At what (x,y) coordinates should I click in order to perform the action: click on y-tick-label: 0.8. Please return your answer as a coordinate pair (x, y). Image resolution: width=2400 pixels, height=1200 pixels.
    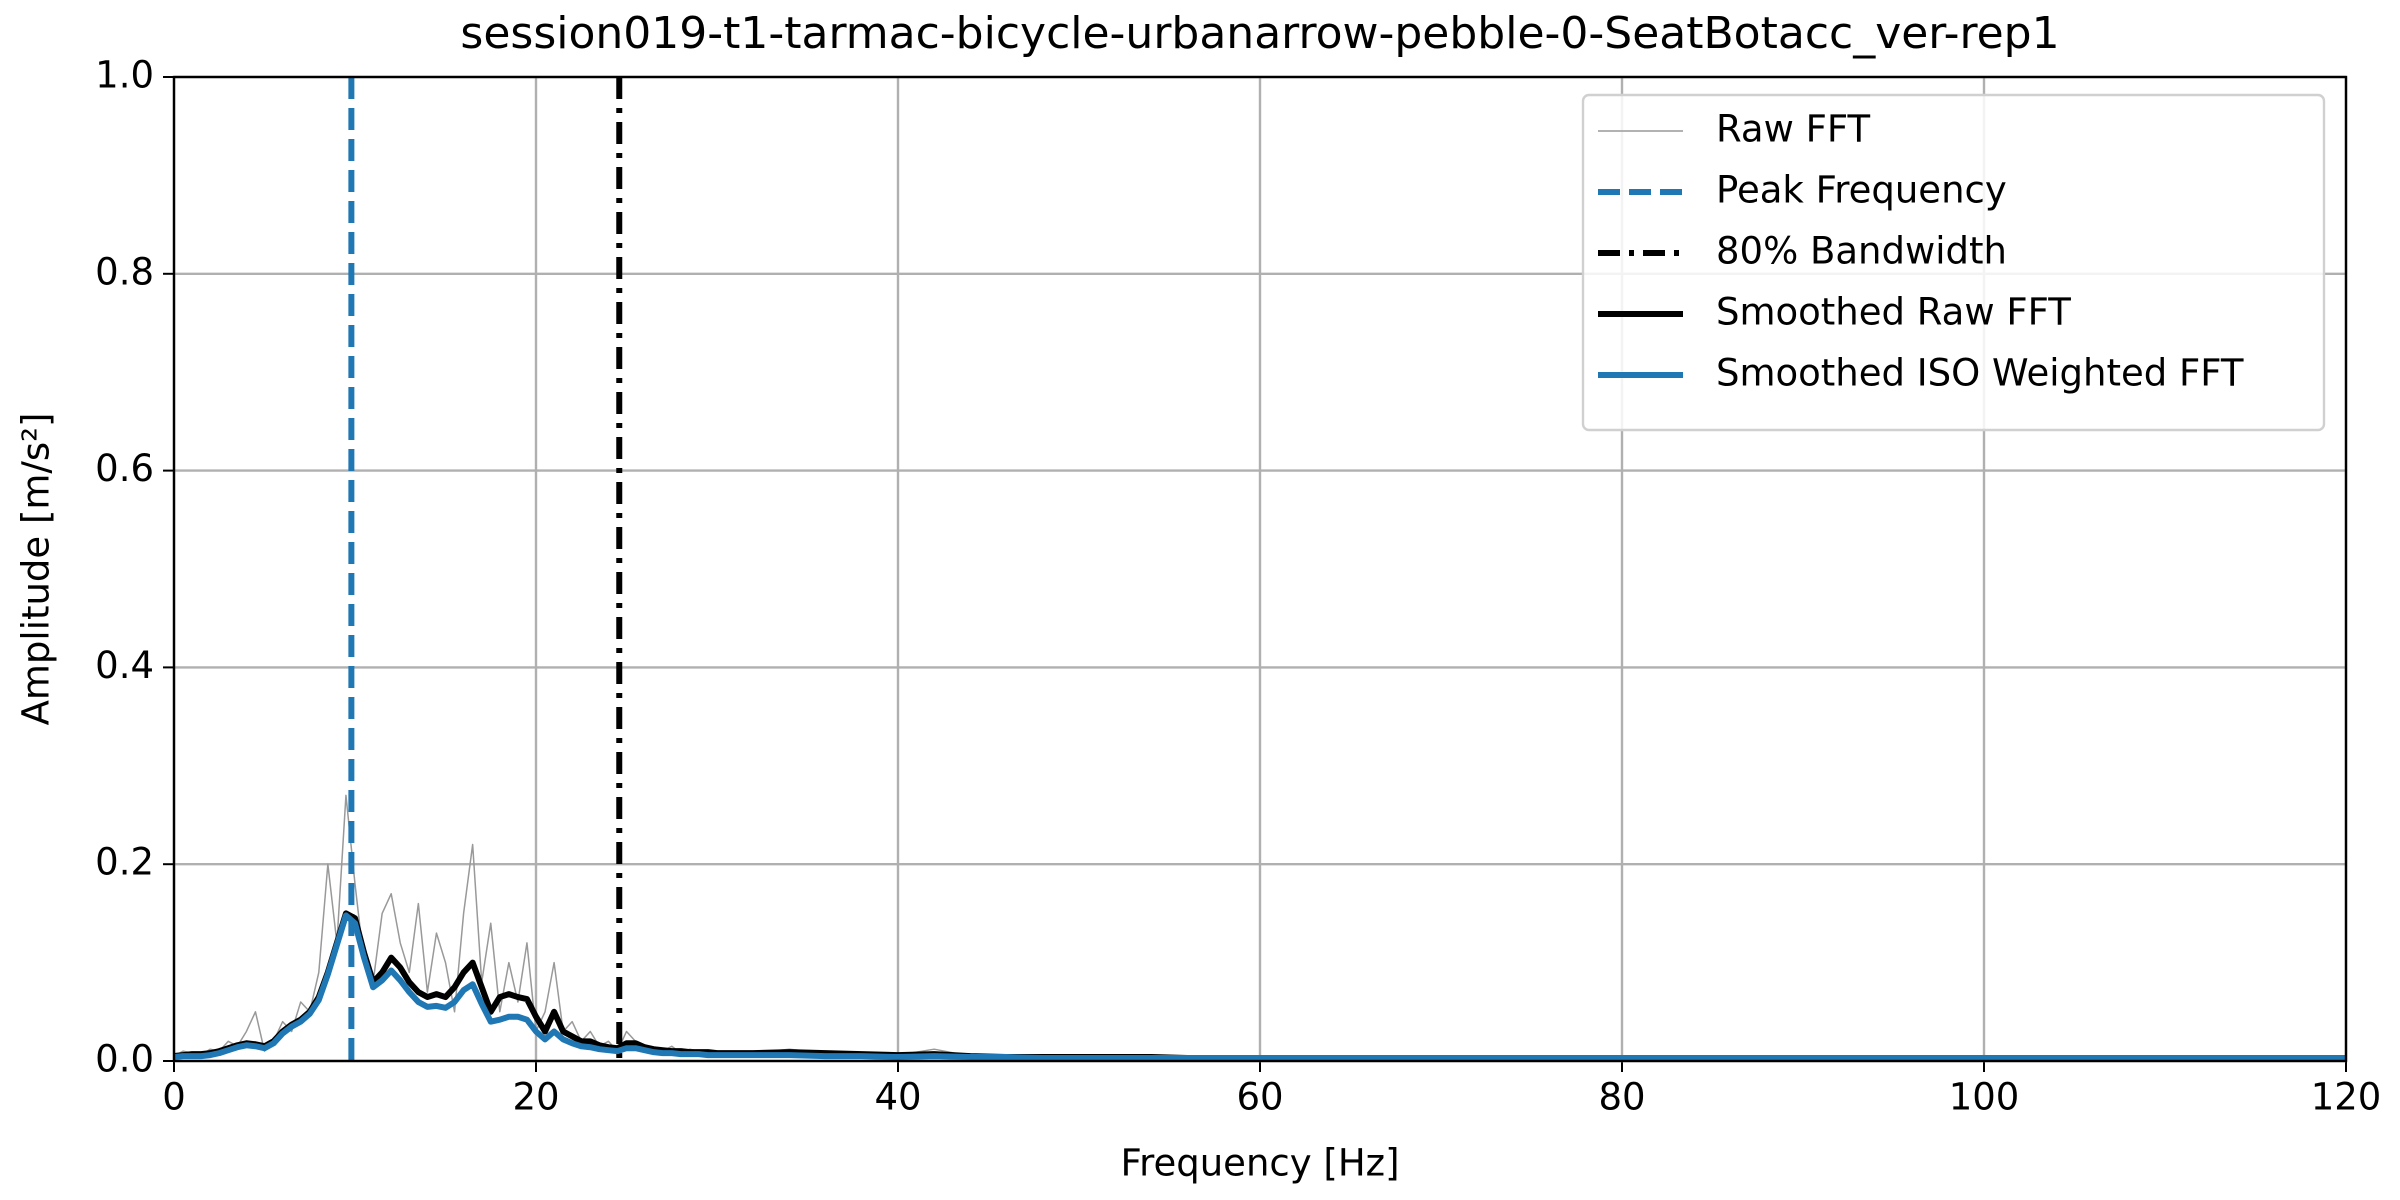
    Looking at the image, I should click on (124, 271).